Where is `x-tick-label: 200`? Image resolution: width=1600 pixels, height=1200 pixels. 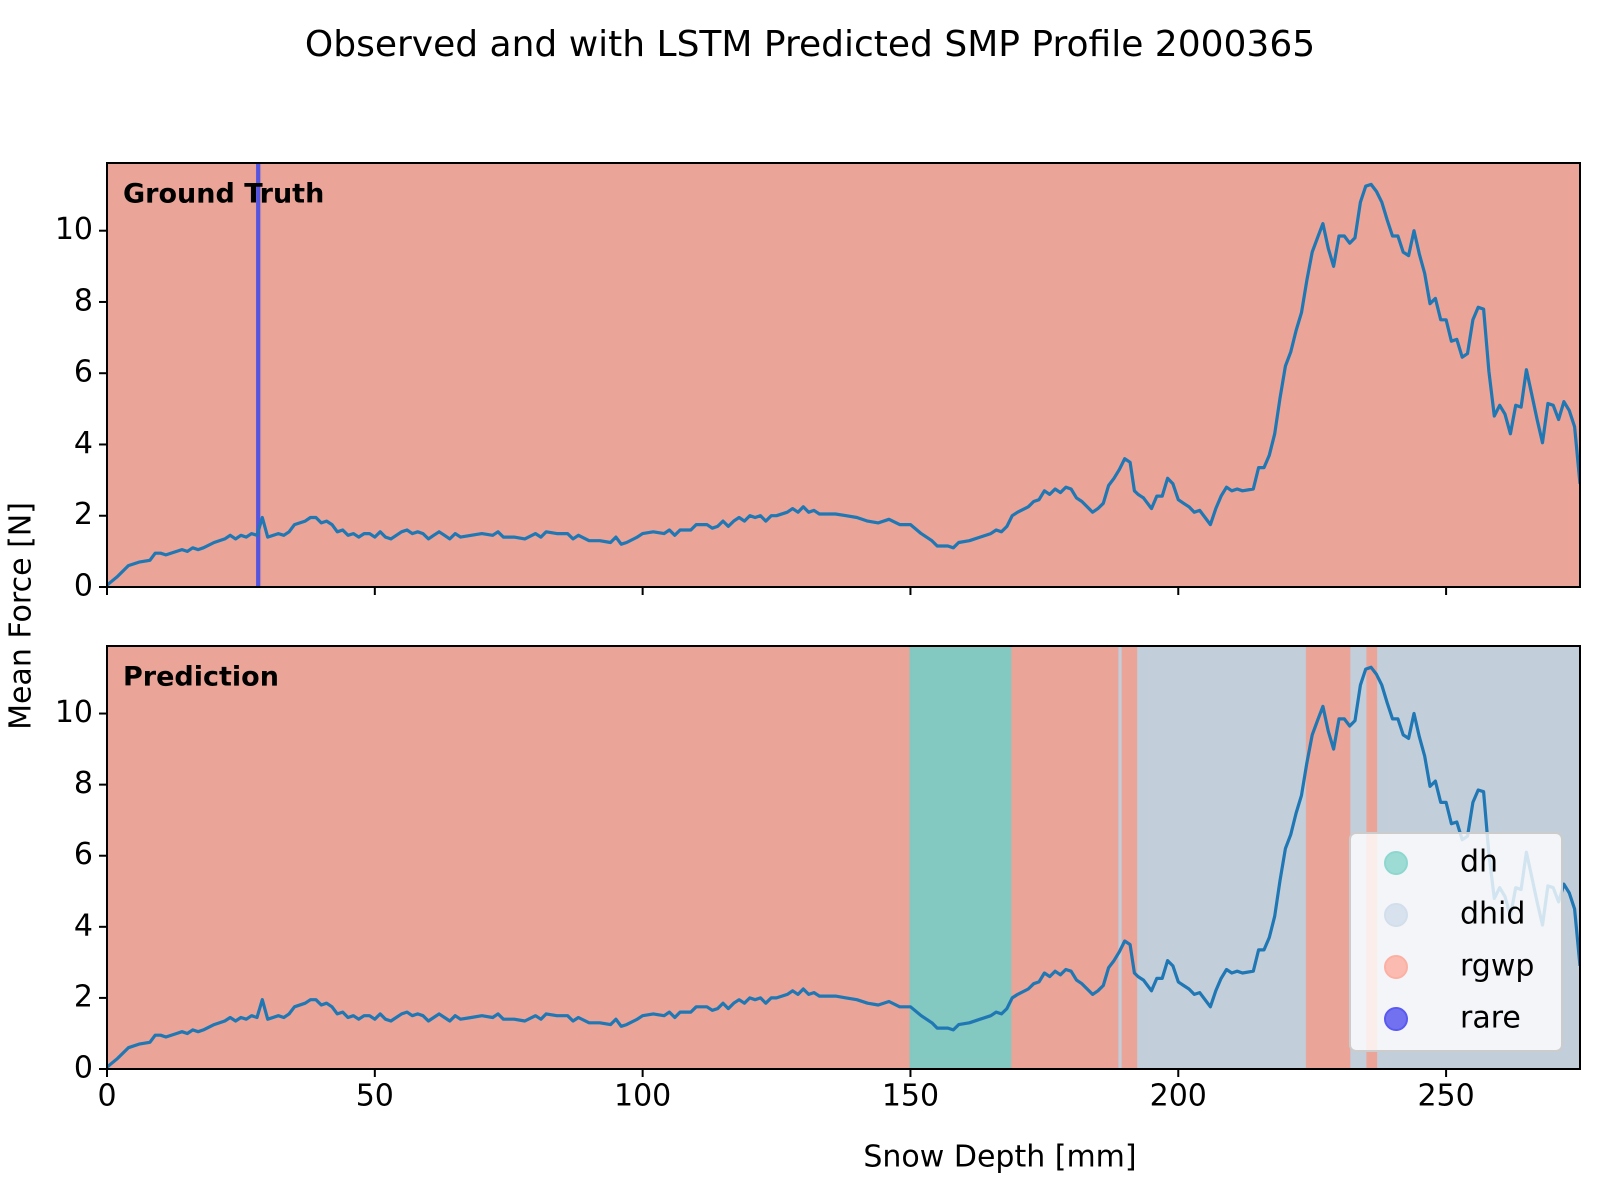 x-tick-label: 200 is located at coordinates (1178, 1096).